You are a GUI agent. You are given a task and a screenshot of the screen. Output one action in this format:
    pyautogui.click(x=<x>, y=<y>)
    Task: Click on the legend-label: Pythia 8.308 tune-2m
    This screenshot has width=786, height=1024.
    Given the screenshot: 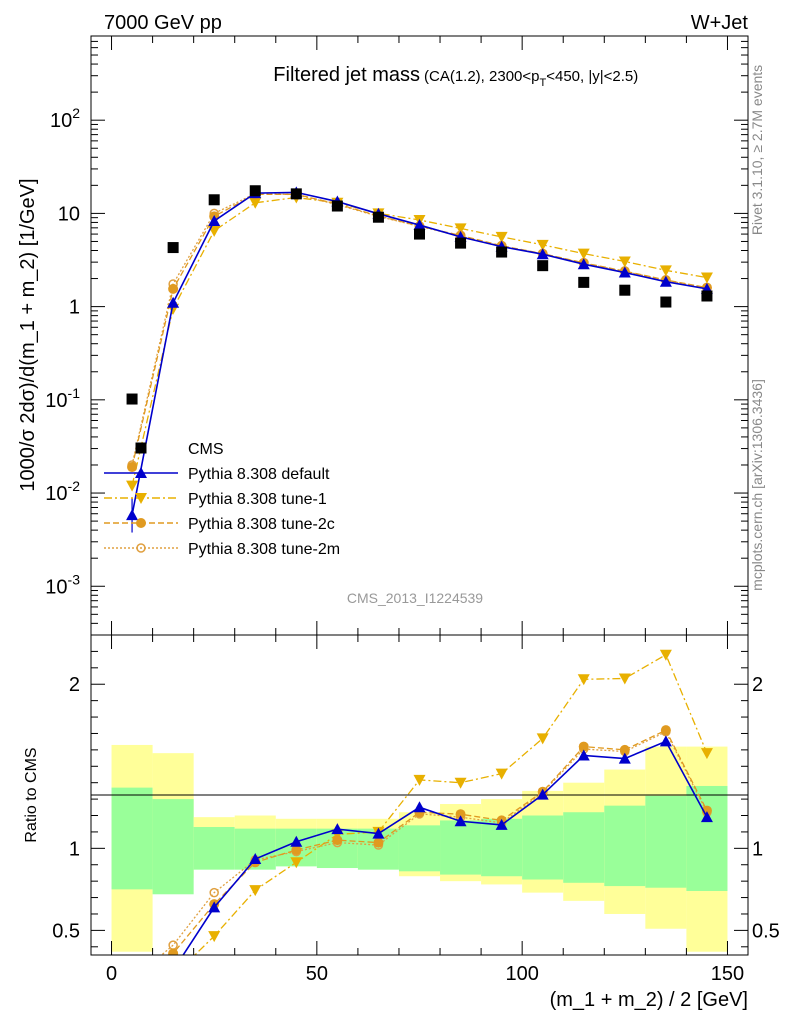 What is the action you would take?
    pyautogui.click(x=264, y=549)
    